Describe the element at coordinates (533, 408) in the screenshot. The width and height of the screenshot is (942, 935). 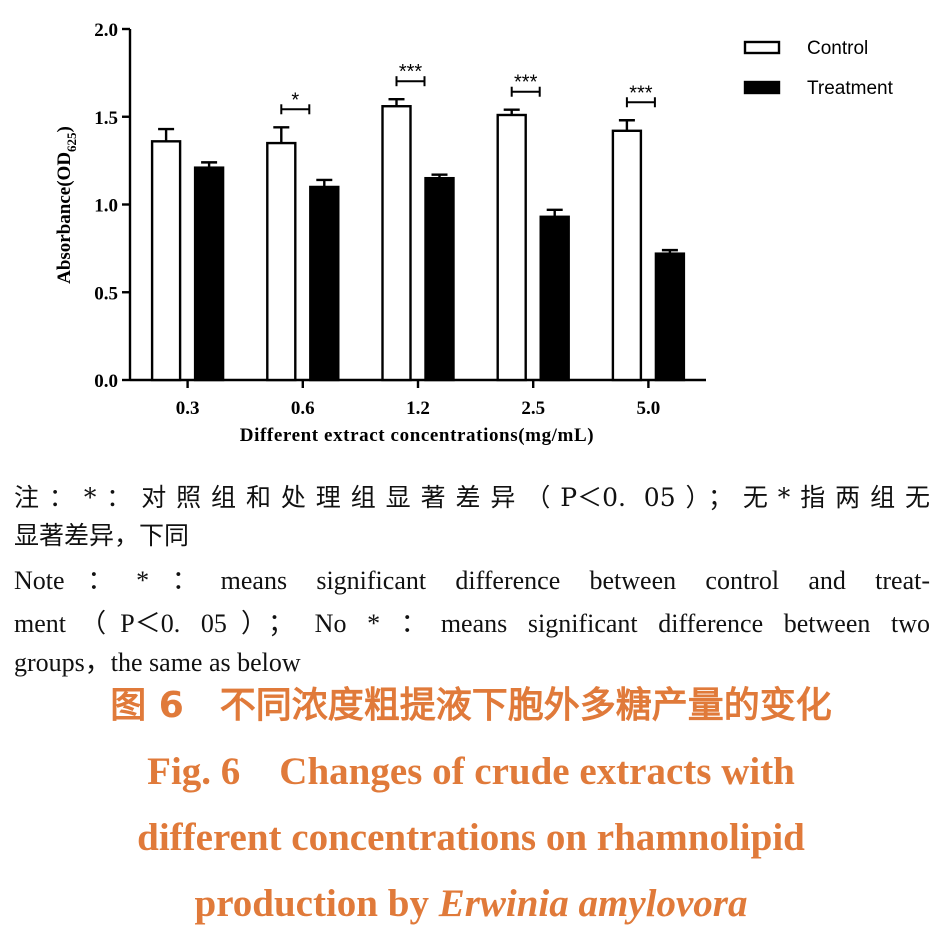
I see `x-tick-label: 2.5` at that location.